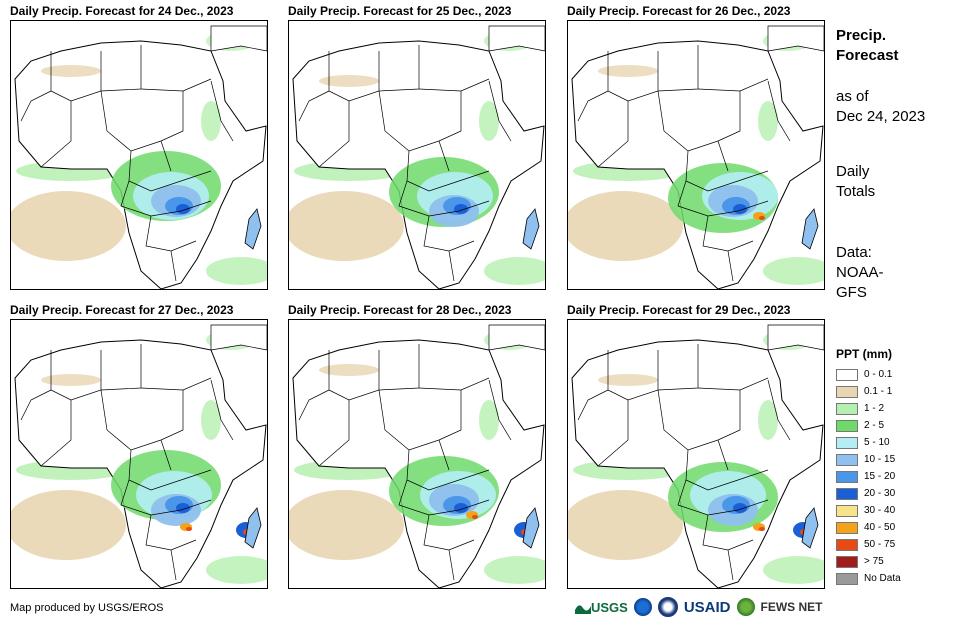 This screenshot has width=967, height=626. I want to click on as-of-date: Dec 24, 2023, so click(881, 116).